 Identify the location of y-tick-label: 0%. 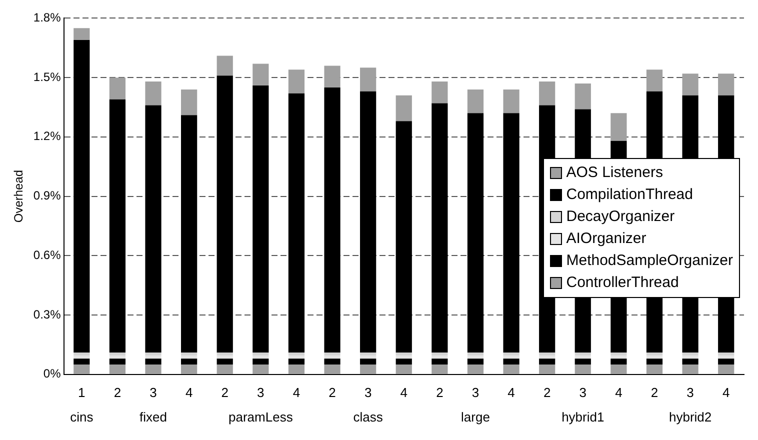
(52, 373).